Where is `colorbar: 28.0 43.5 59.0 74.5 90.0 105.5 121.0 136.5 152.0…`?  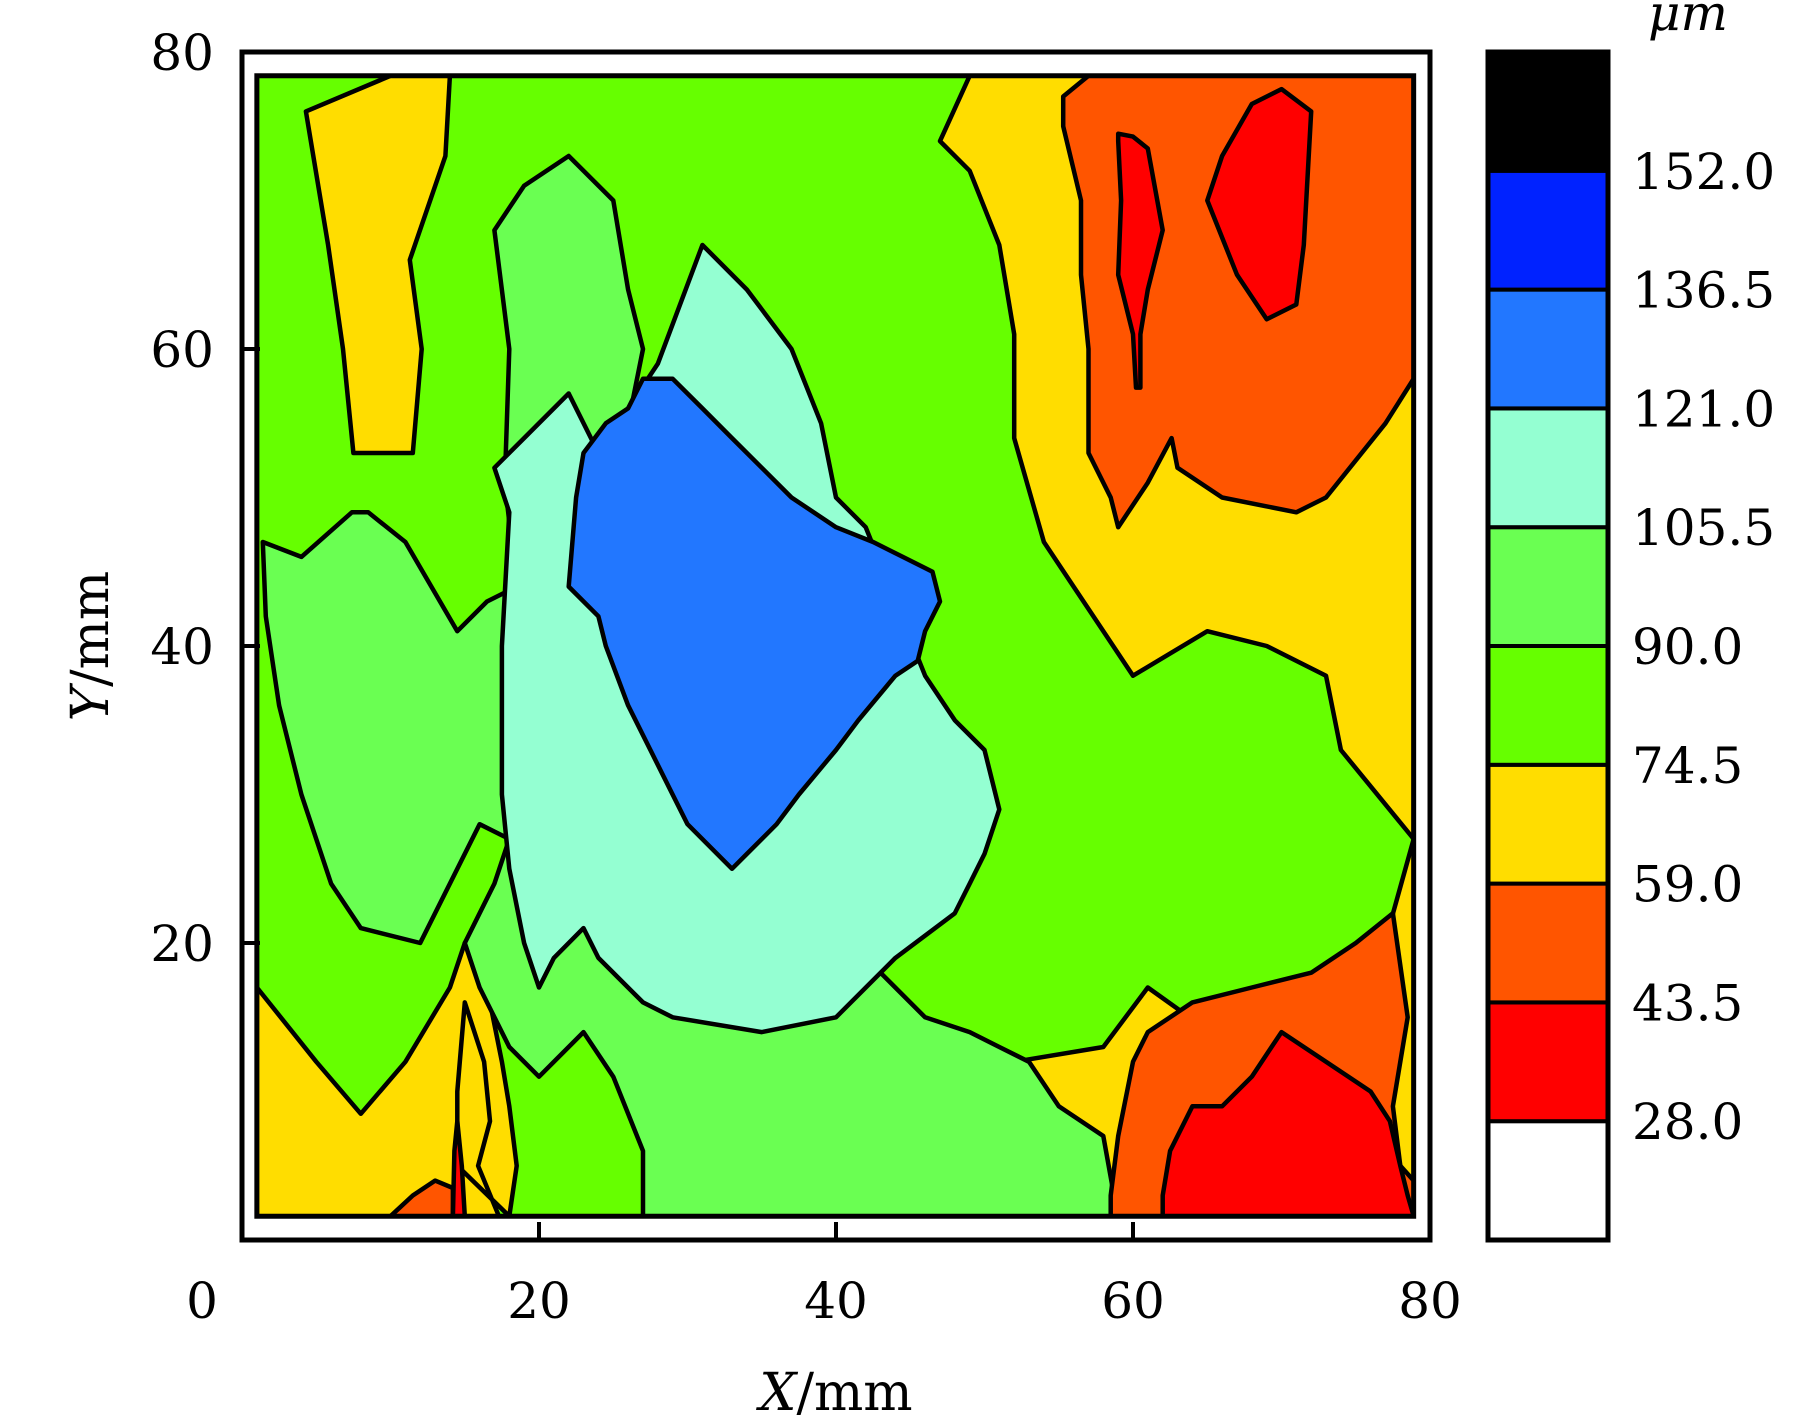 colorbar: 28.0 43.5 59.0 74.5 90.0 105.5 121.0 136.5 152.0… is located at coordinates (1630, 621).